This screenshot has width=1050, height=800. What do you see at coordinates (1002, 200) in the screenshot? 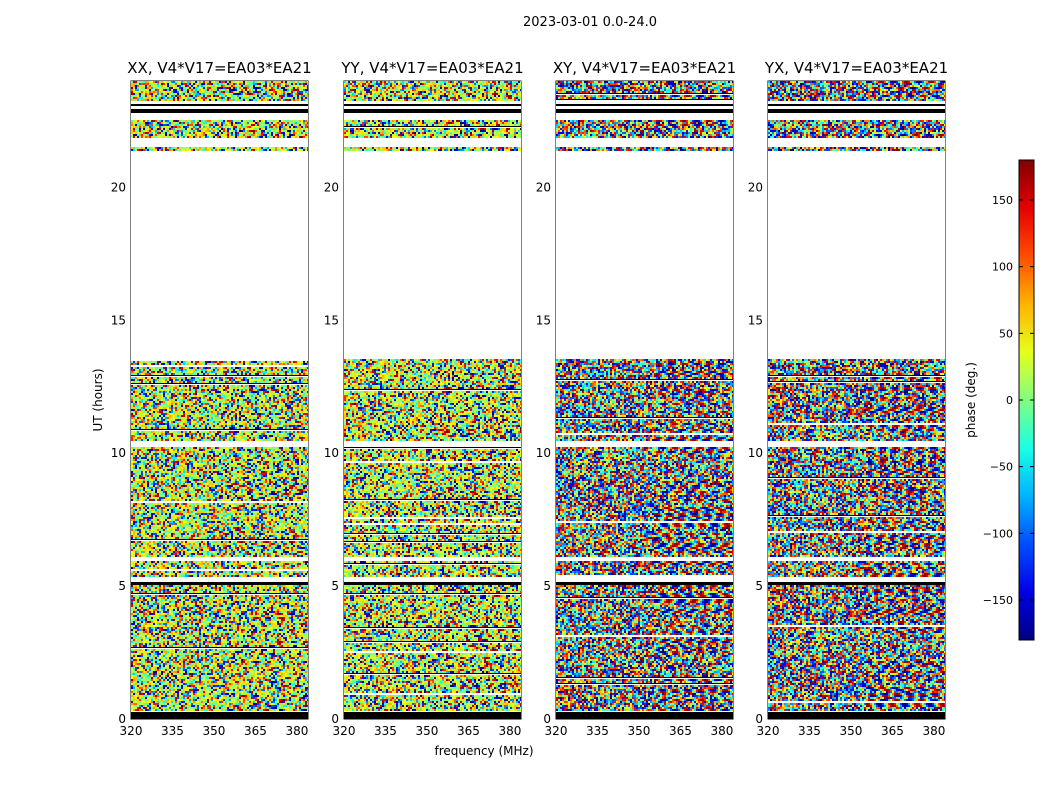
I see `colorbar-tick-label: 150` at bounding box center [1002, 200].